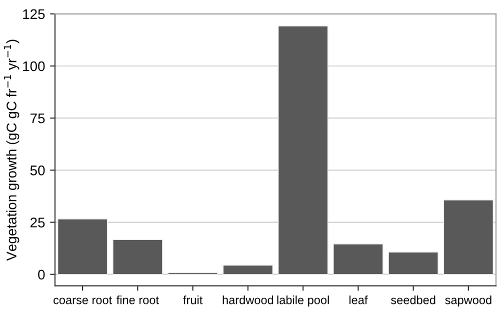 This screenshot has width=500, height=309. I want to click on y-axis-title: Vegetation growth (gC gC fr$^{−1}$ yr$^{−1}$), so click(12, 150).